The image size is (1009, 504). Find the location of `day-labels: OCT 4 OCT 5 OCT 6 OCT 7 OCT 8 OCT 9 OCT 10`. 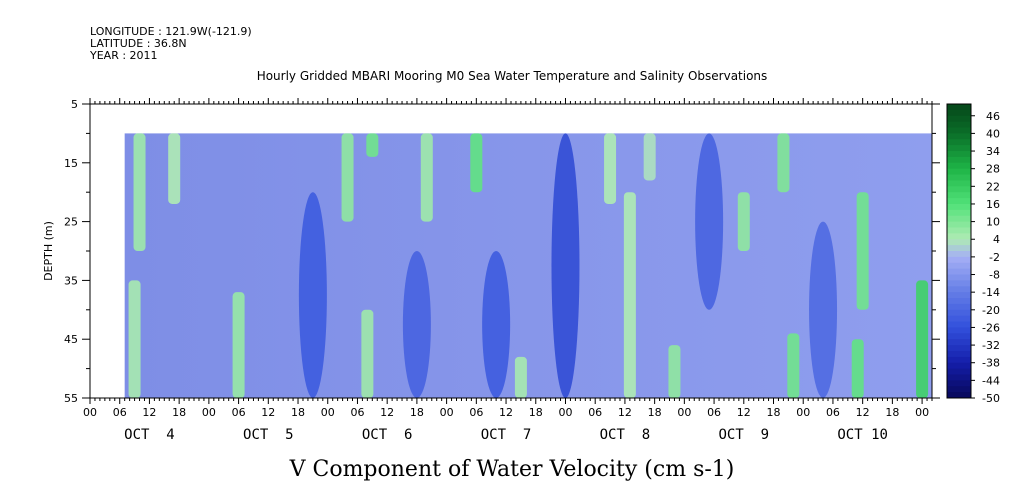

day-labels: OCT 4 OCT 5 OCT 6 OCT 7 OCT 8 OCT 9 OCT 10 is located at coordinates (506, 435).